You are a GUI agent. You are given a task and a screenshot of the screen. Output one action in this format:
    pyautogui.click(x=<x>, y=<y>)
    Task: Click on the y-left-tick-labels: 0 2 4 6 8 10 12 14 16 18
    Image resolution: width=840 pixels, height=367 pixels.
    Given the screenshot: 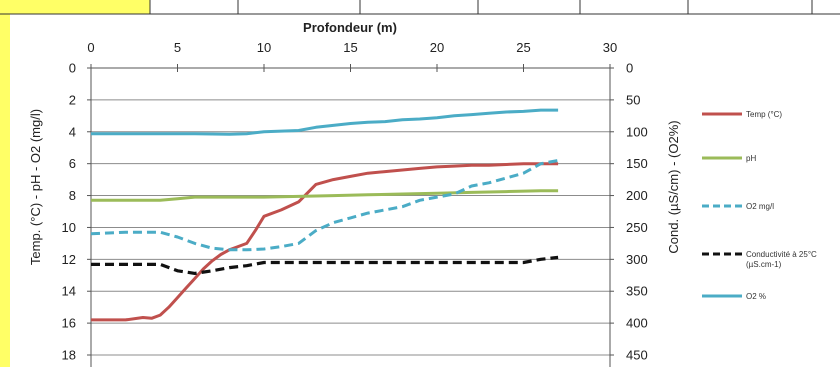 What is the action you would take?
    pyautogui.click(x=76, y=212)
    